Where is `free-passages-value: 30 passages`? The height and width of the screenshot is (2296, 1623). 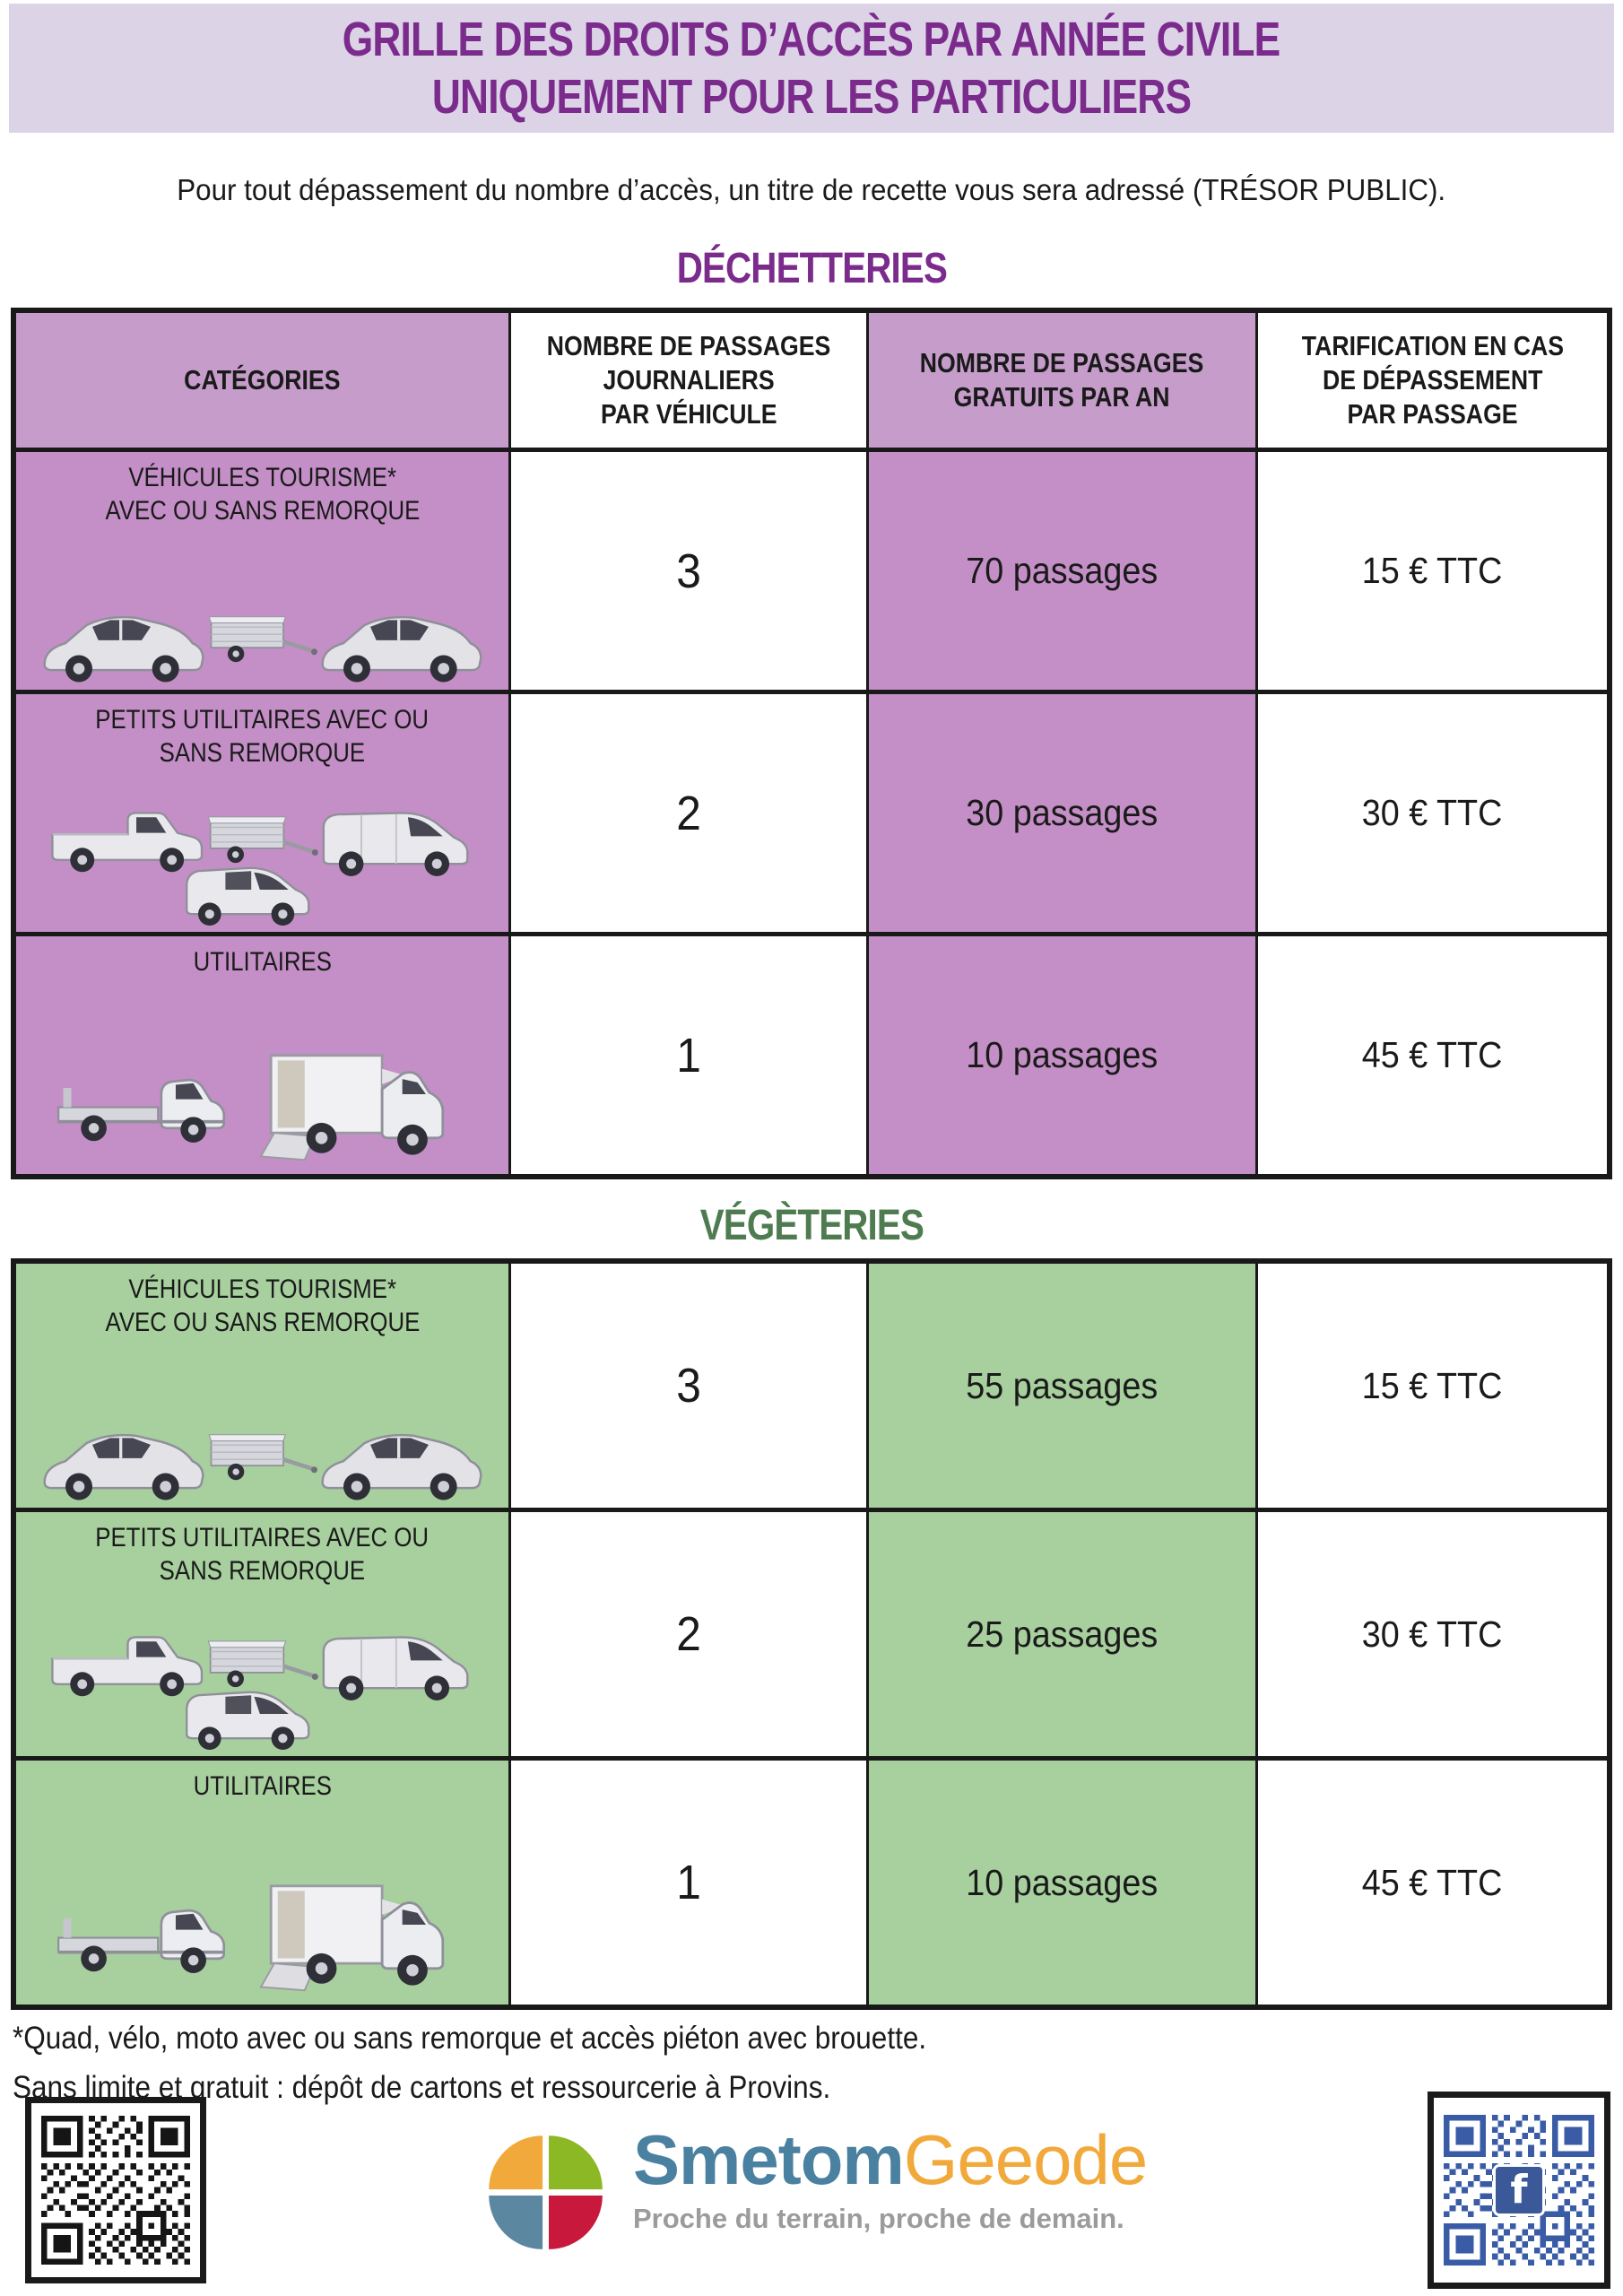
free-passages-value: 30 passages is located at coordinates (1062, 813).